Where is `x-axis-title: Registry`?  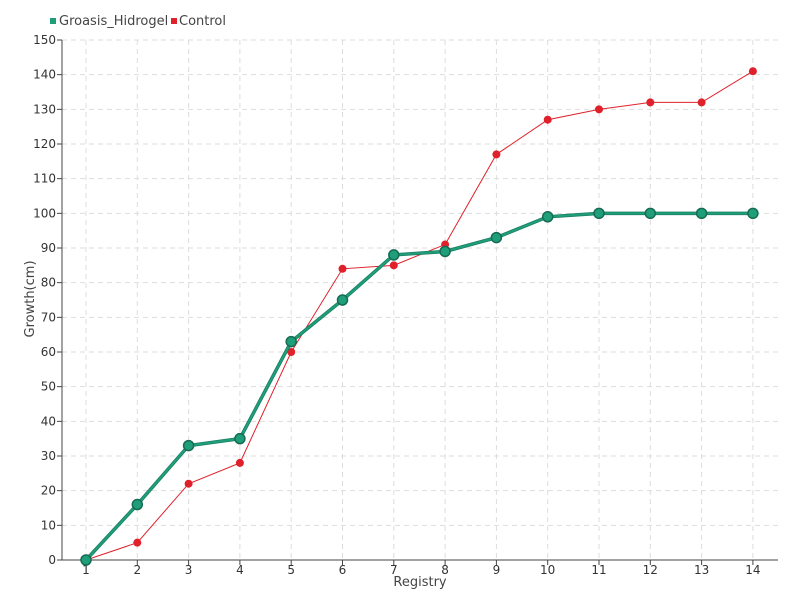 x-axis-title: Registry is located at coordinates (420, 582).